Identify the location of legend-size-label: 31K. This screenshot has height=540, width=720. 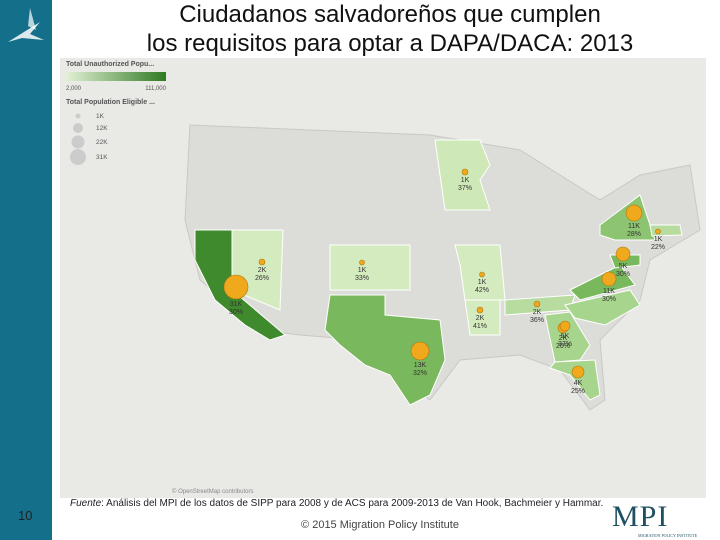
(102, 157).